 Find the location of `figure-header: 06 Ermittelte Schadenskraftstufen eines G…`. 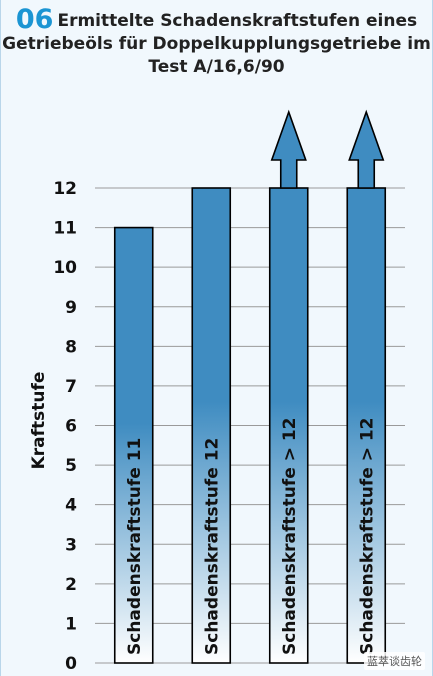

figure-header: 06 Ermittelte Schadenskraftstufen eines G… is located at coordinates (216, 42).